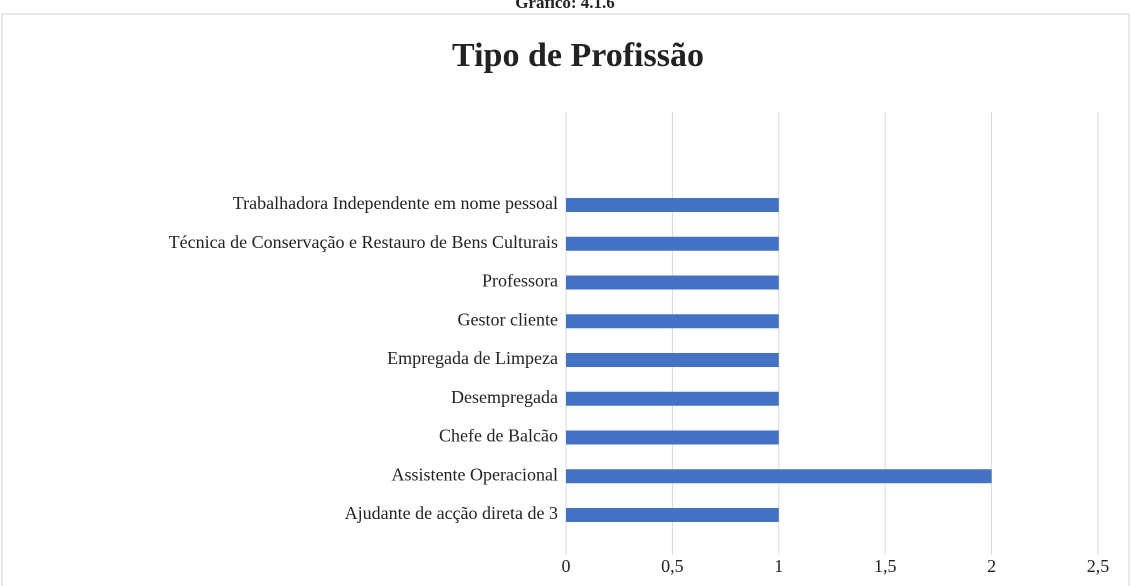  I want to click on y-tick-label: Chefe de Balcão, so click(498, 436).